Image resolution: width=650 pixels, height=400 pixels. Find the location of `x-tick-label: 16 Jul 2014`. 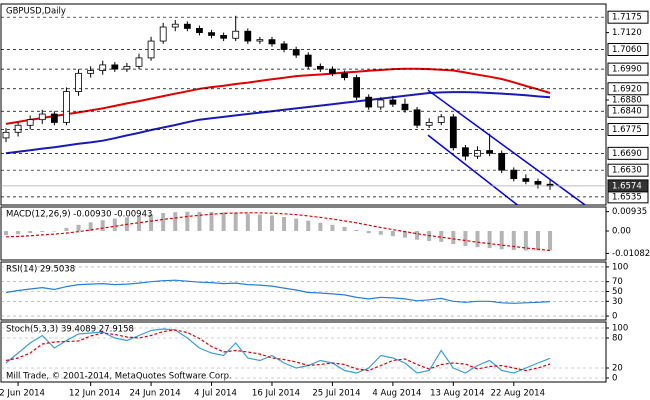

x-tick-label: 16 Jul 2014 is located at coordinates (276, 394).